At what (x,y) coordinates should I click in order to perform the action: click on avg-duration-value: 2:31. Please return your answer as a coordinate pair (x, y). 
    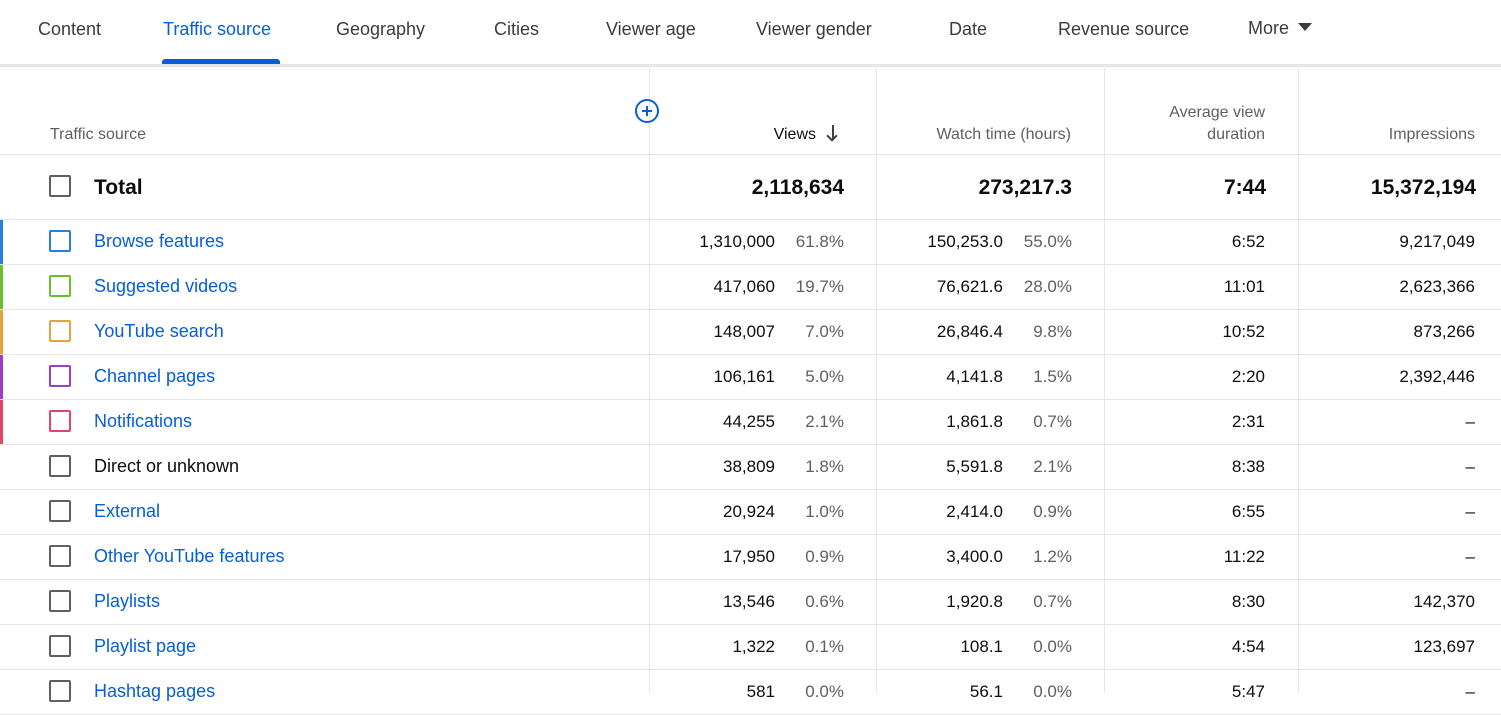
    Looking at the image, I should click on (1248, 421).